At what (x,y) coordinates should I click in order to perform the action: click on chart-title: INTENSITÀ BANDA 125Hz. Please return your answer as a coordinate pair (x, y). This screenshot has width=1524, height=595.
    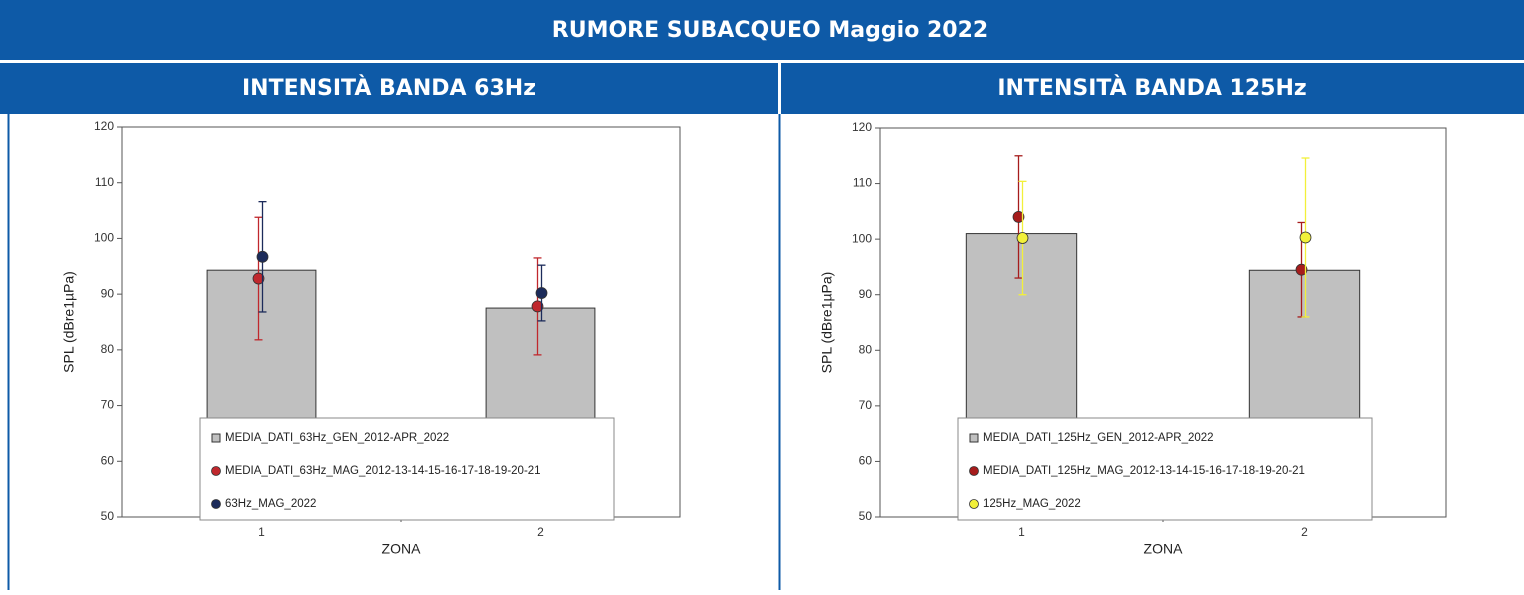
    Looking at the image, I should click on (1151, 88).